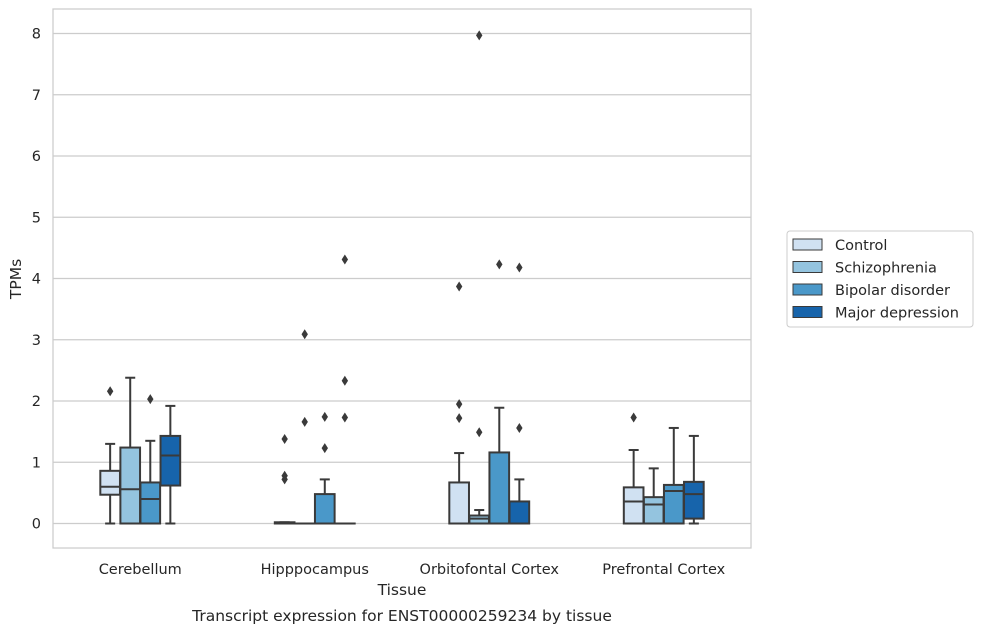 This screenshot has height=634, width=983. What do you see at coordinates (315, 570) in the screenshot?
I see `x-tick-label: Hipppocampus` at bounding box center [315, 570].